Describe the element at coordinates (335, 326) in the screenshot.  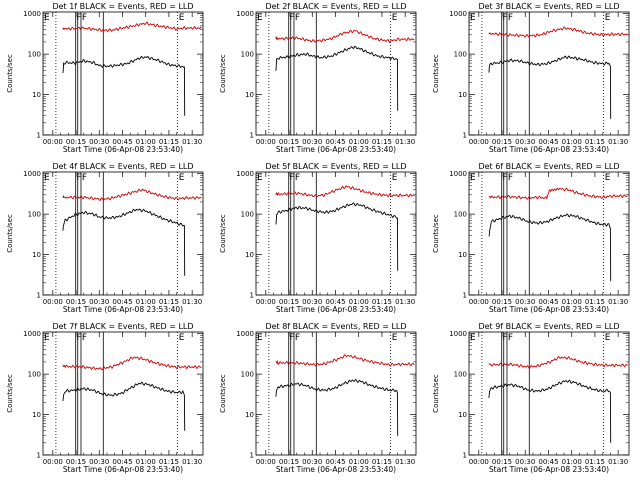
I see `chart-title: Det 8f BLACK = Events, RED = LLD` at that location.